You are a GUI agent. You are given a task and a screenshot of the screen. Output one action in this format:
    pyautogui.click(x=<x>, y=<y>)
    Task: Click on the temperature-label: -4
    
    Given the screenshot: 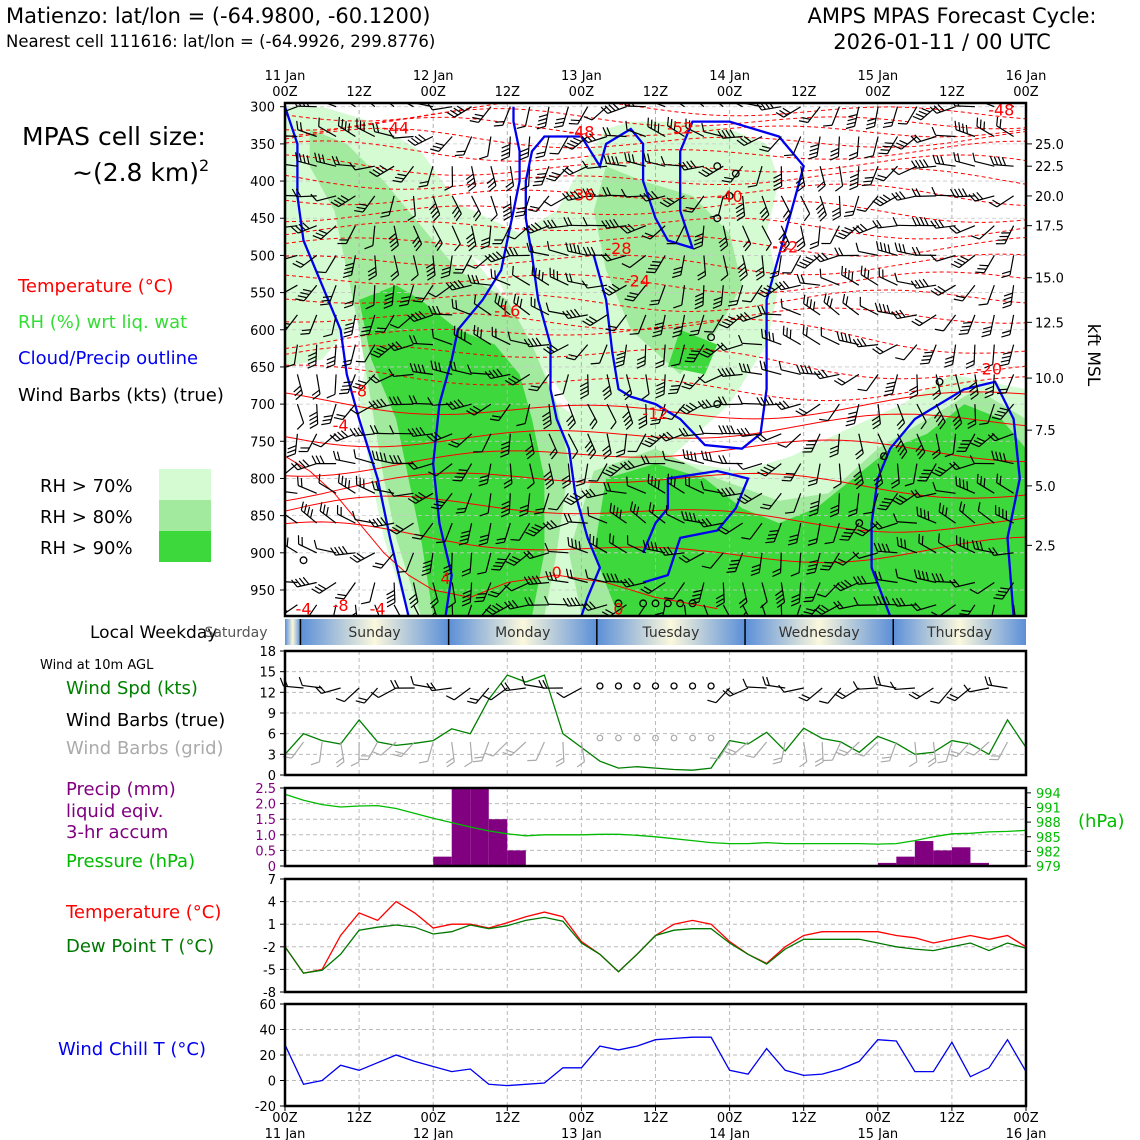 What is the action you would take?
    pyautogui.click(x=304, y=609)
    